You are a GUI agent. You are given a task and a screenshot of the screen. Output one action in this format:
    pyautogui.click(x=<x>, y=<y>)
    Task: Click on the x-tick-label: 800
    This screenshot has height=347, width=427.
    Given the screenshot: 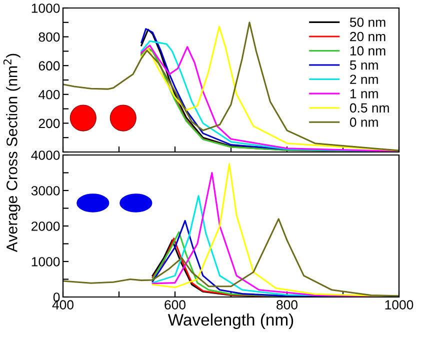 What is the action you would take?
    pyautogui.click(x=287, y=305)
    